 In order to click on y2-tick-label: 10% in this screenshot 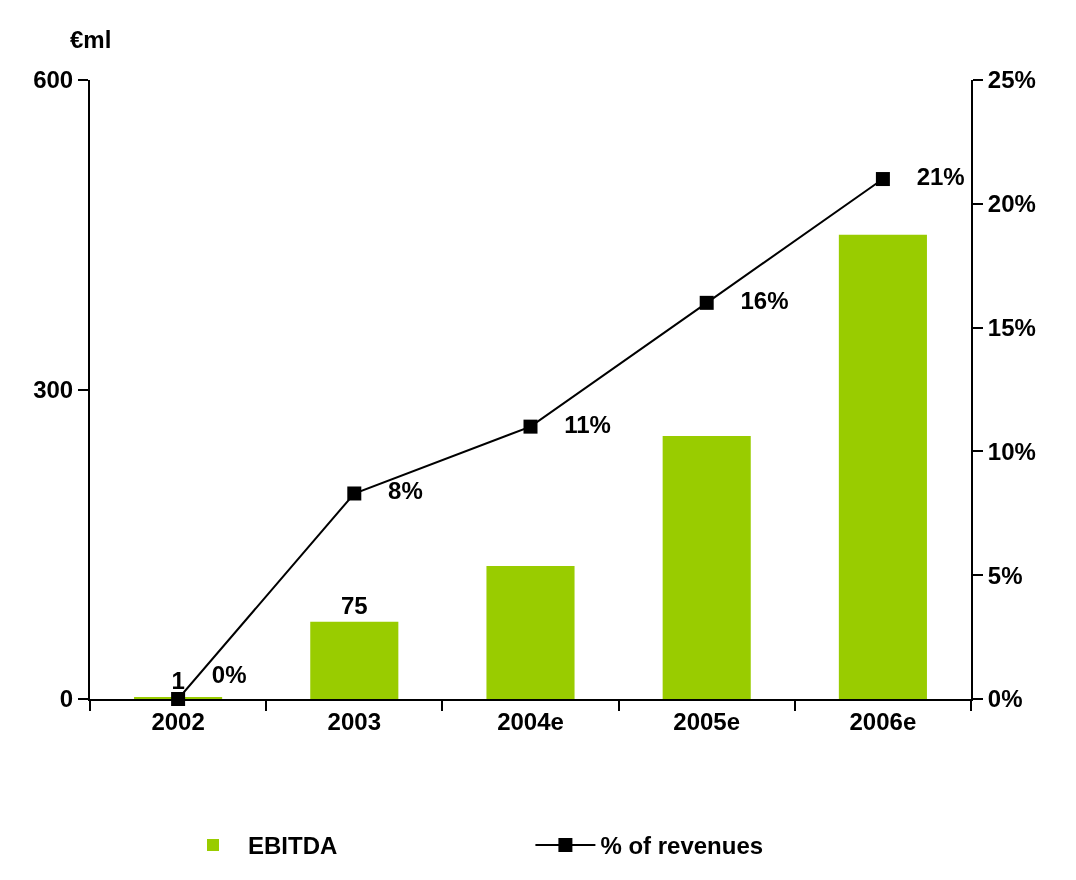, I will do `click(1011, 451)`.